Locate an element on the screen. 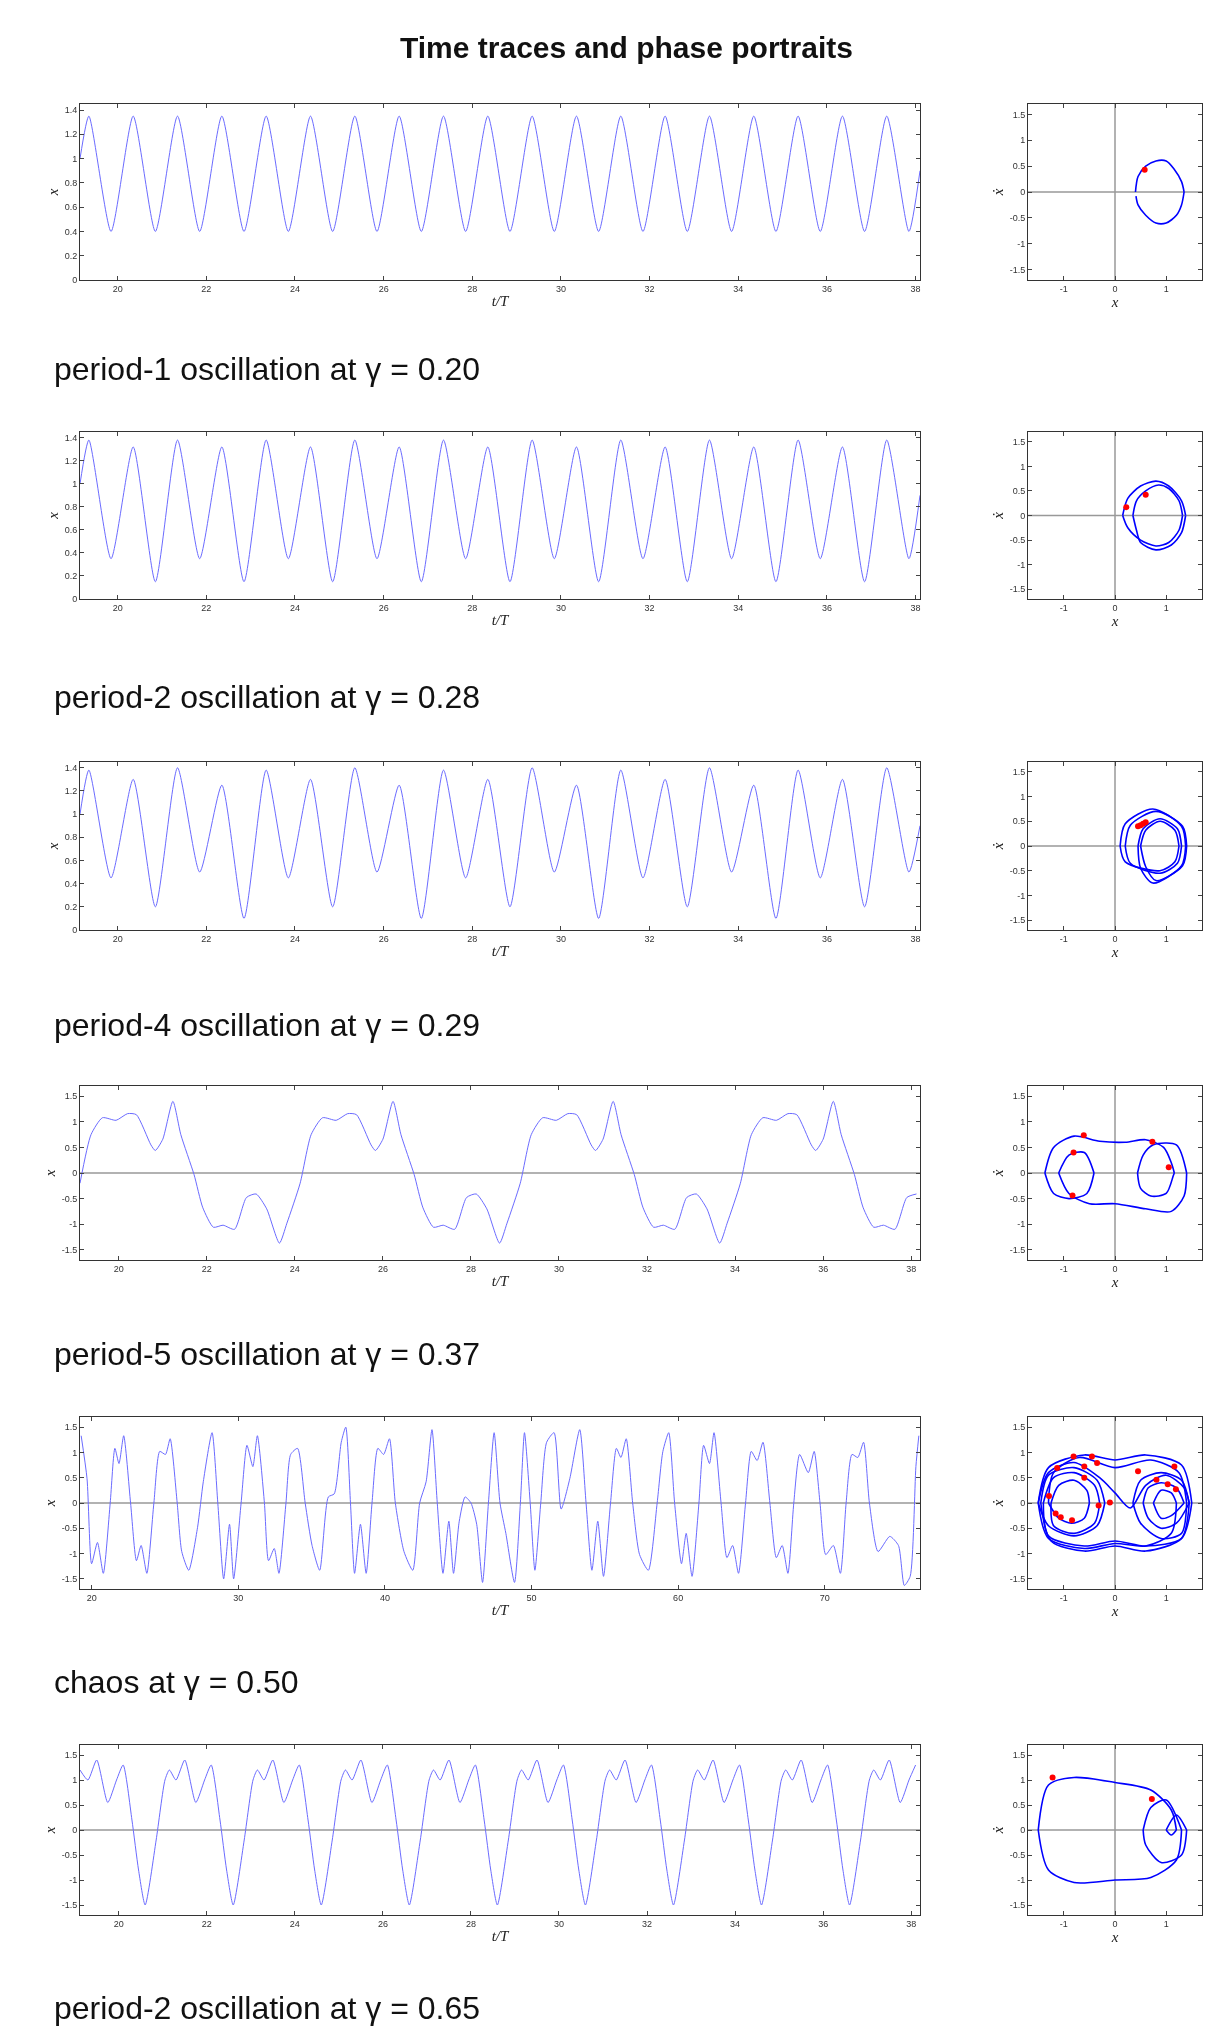 Image resolution: width=1213 pixels, height=2032 pixels. y-tick-label: 0.2 is located at coordinates (71, 906).